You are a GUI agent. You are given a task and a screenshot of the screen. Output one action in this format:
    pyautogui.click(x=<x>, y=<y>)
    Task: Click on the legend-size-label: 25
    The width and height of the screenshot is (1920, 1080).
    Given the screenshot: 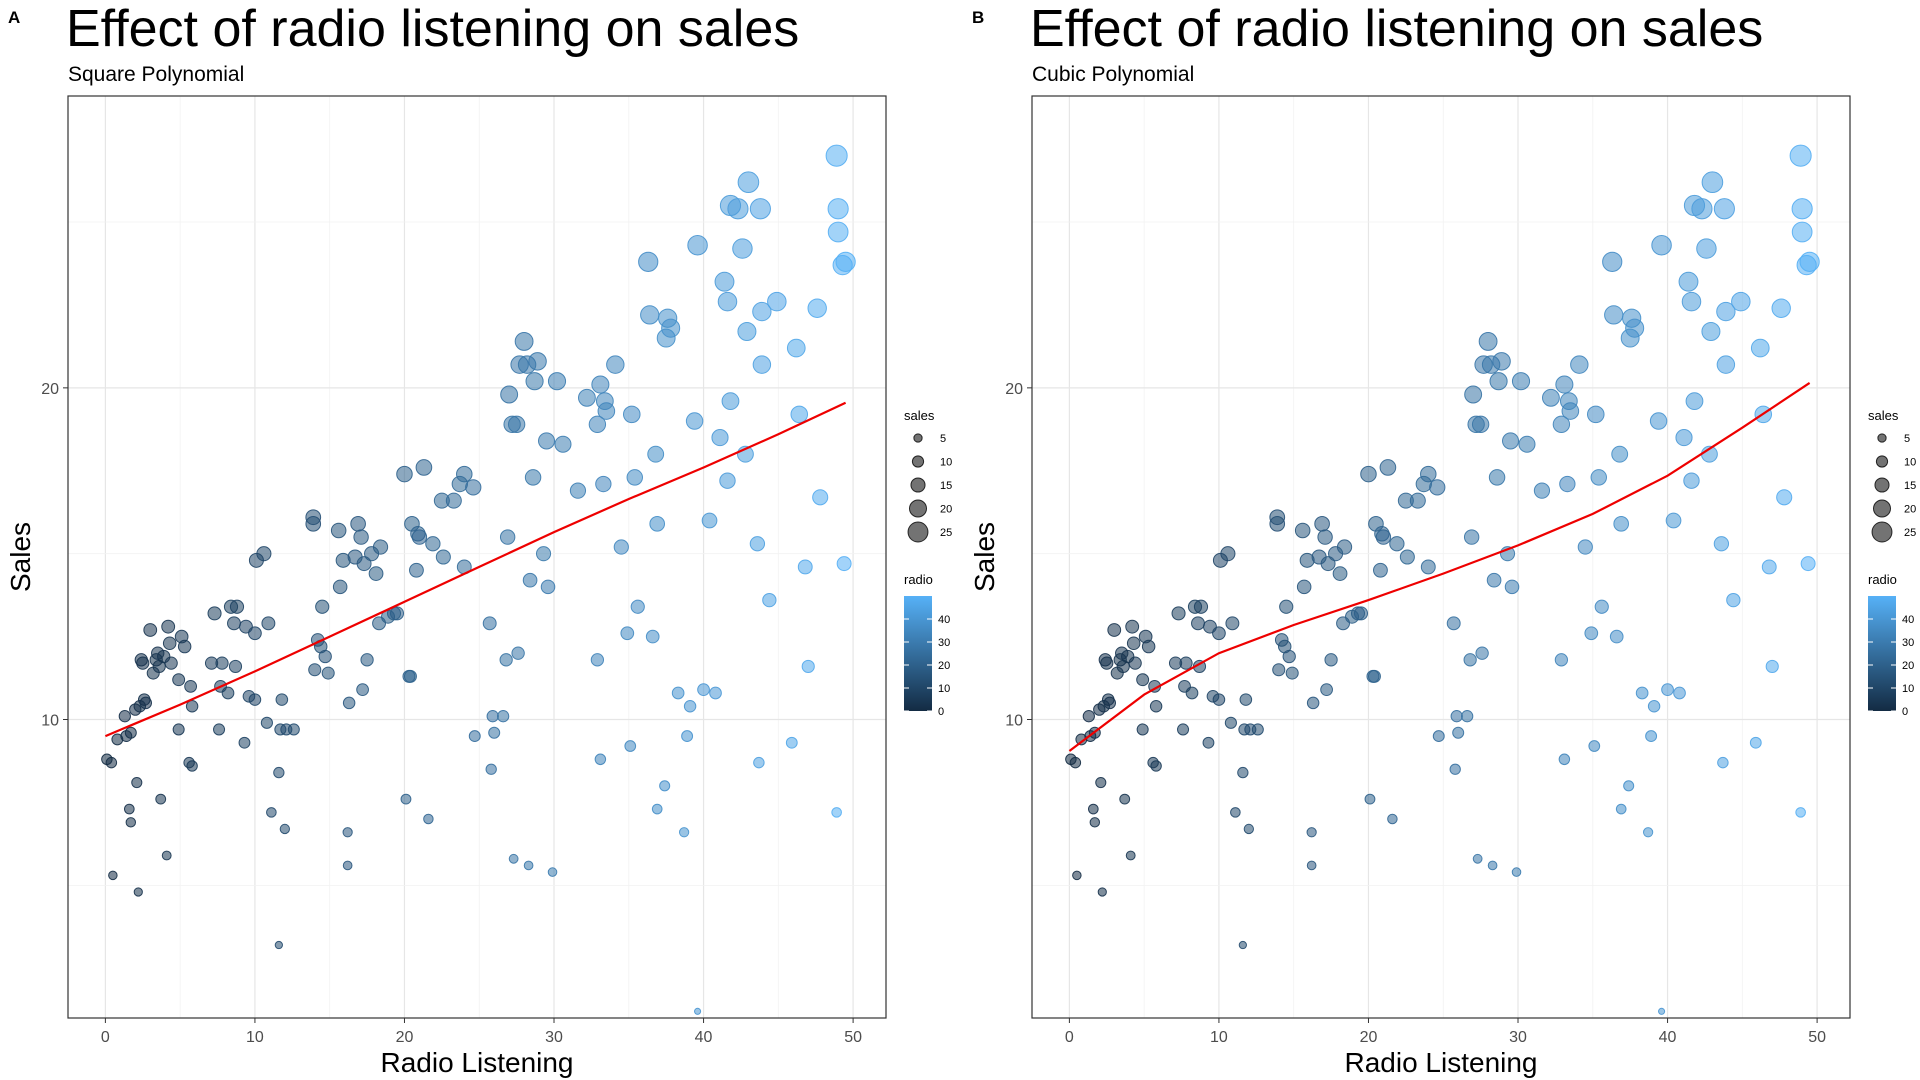 What is the action you would take?
    pyautogui.click(x=1910, y=533)
    